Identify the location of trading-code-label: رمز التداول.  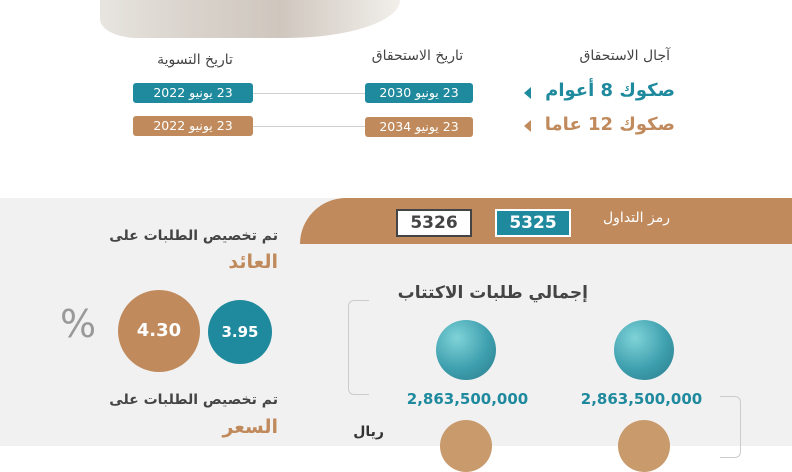
(636, 218).